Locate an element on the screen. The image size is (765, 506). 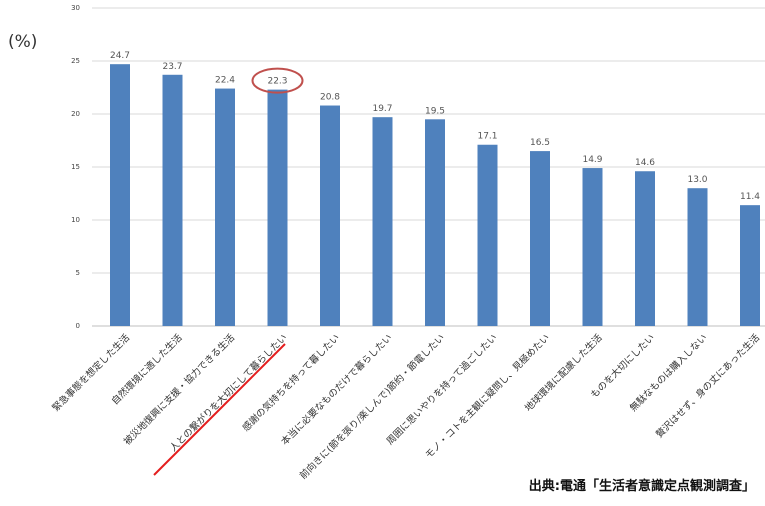
category-label: 贅沢はせず、身の丈にあった生活 is located at coordinates (707, 385).